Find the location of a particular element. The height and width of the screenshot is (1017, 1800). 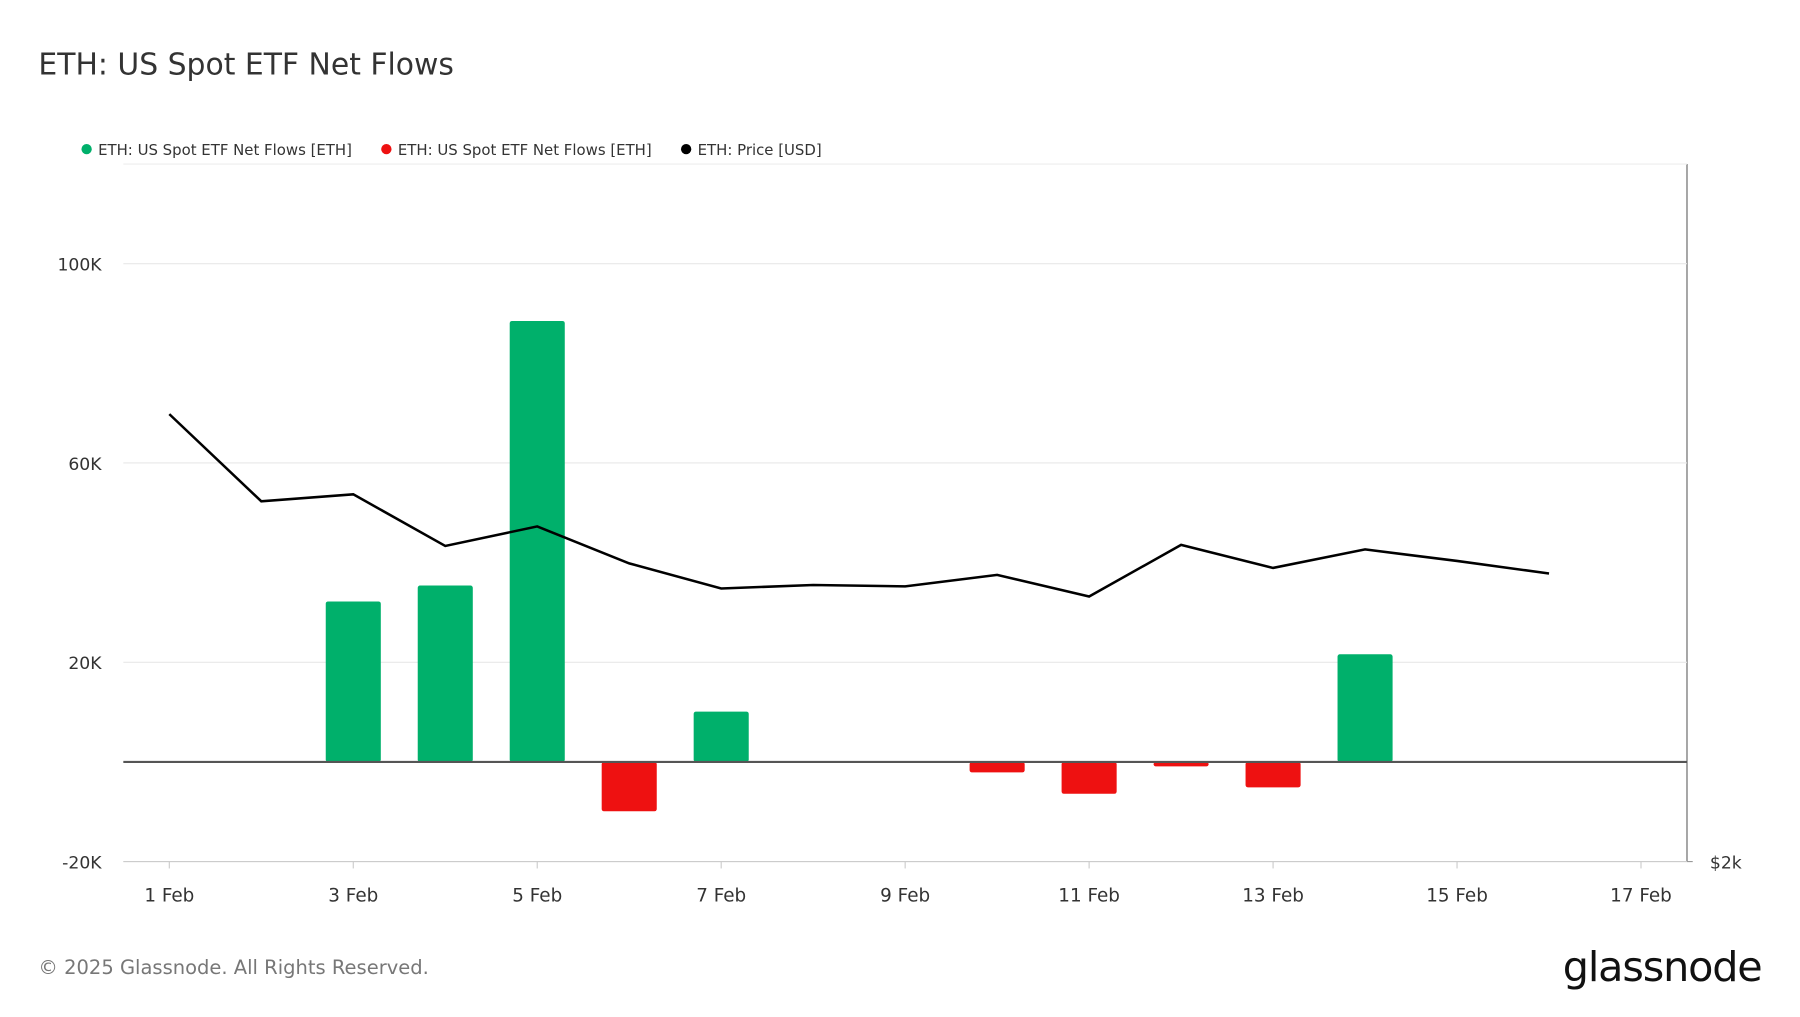

x-tick-label: 9 Feb is located at coordinates (905, 896).